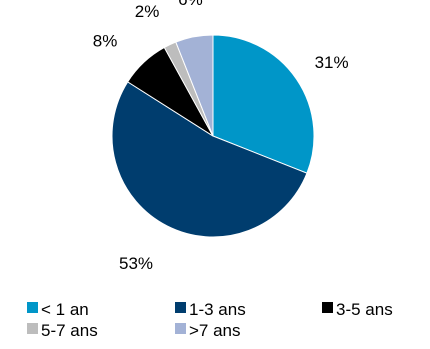 The height and width of the screenshot is (349, 430). What do you see at coordinates (332, 62) in the screenshot?
I see `slice-percent-label: 31%` at bounding box center [332, 62].